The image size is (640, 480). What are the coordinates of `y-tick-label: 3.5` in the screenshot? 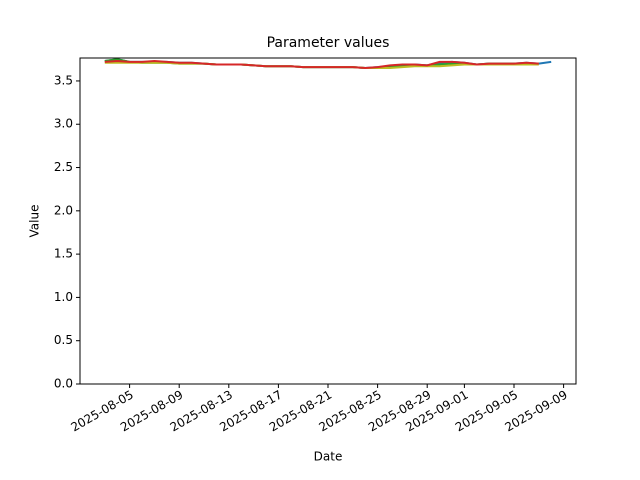 It's located at (63, 80).